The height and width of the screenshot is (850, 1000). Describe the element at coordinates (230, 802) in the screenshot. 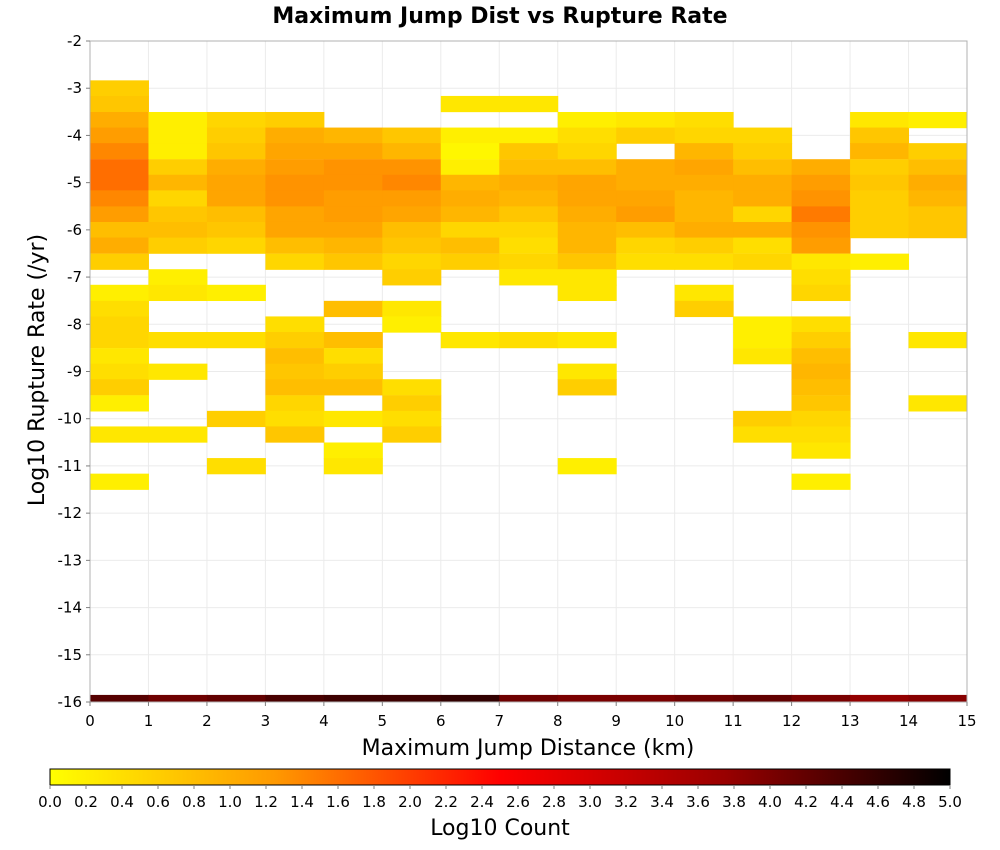

I see `colorbar-tick-label: 1.0` at that location.